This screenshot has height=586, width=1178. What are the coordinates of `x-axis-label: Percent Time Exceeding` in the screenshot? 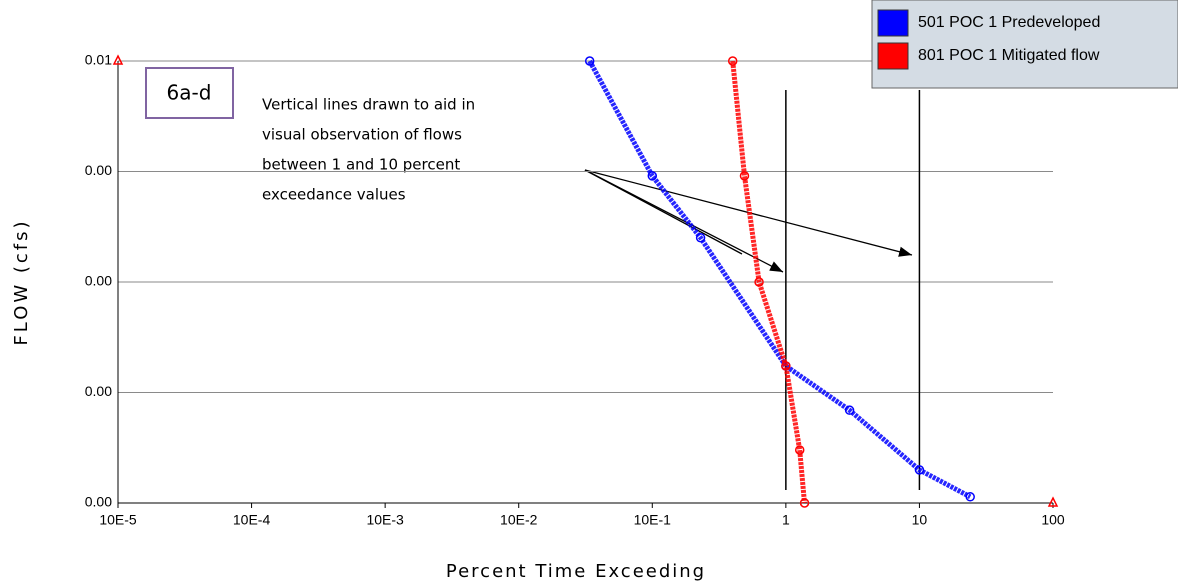 It's located at (576, 571).